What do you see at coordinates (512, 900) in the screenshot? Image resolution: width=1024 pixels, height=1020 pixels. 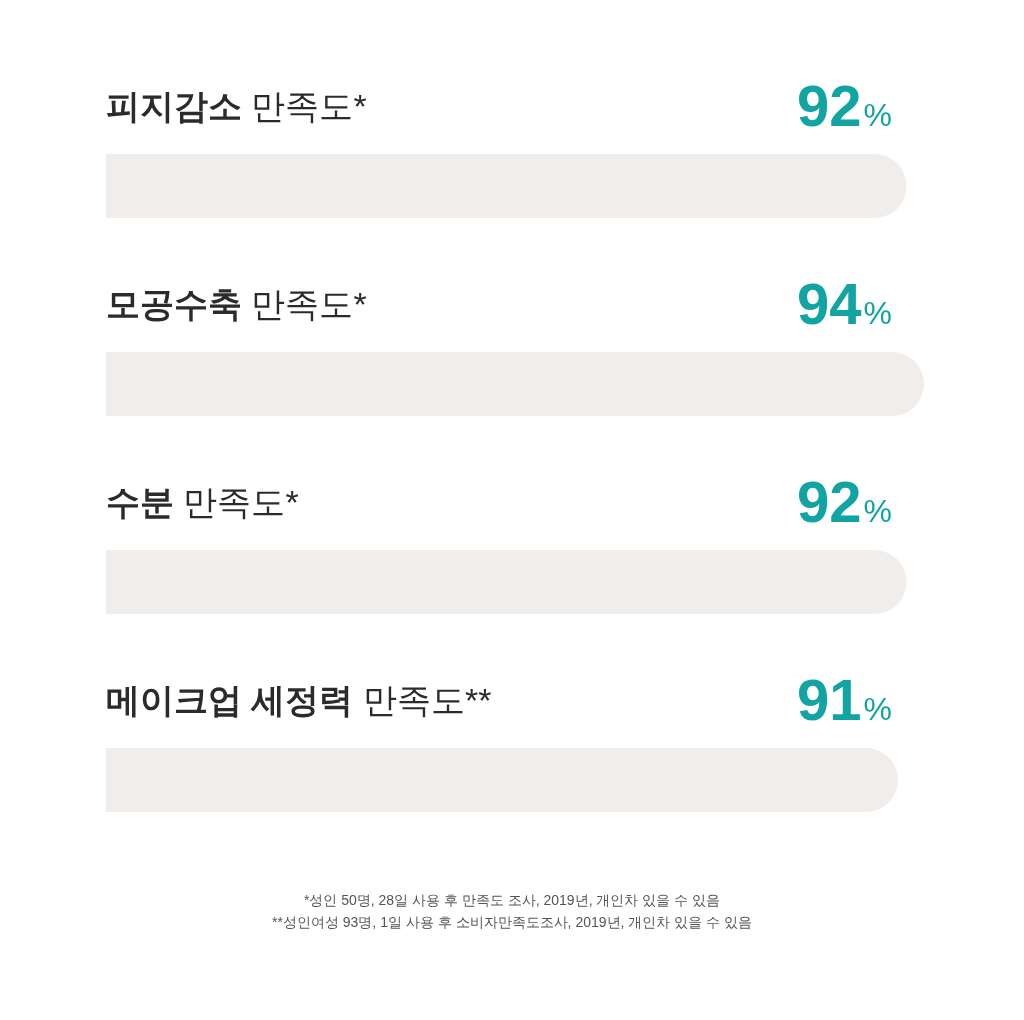 I see `annotation: *성인 50명, 28일 사용 후 만족도 조사, 2019년, 개인차 있을 수 있음` at bounding box center [512, 900].